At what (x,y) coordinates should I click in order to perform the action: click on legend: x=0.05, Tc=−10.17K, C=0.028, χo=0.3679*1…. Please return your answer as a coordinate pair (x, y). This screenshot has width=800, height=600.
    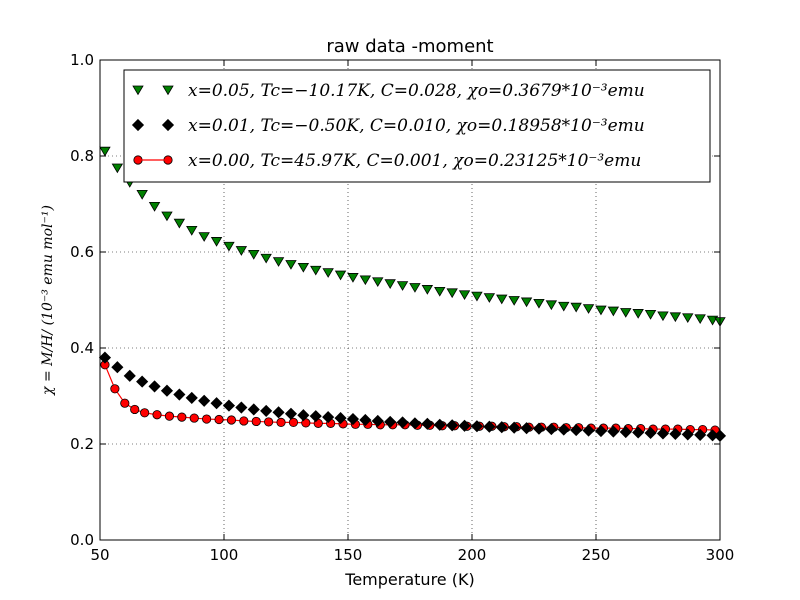
    Looking at the image, I should click on (417, 126).